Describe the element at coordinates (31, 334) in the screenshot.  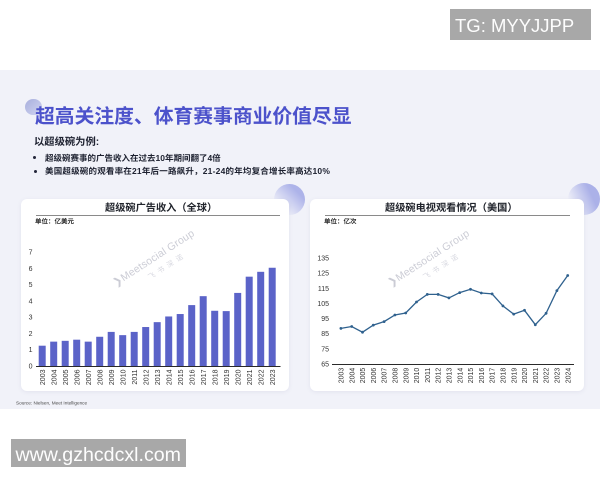
I see `svg-text: 2` at that location.